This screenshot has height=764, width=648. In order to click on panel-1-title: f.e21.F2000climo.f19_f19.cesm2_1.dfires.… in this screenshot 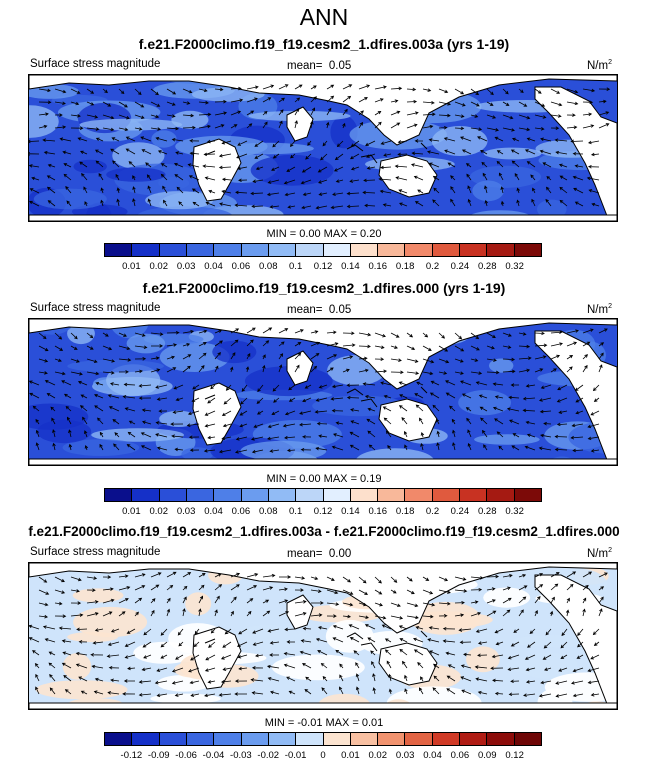, I will do `click(324, 44)`.